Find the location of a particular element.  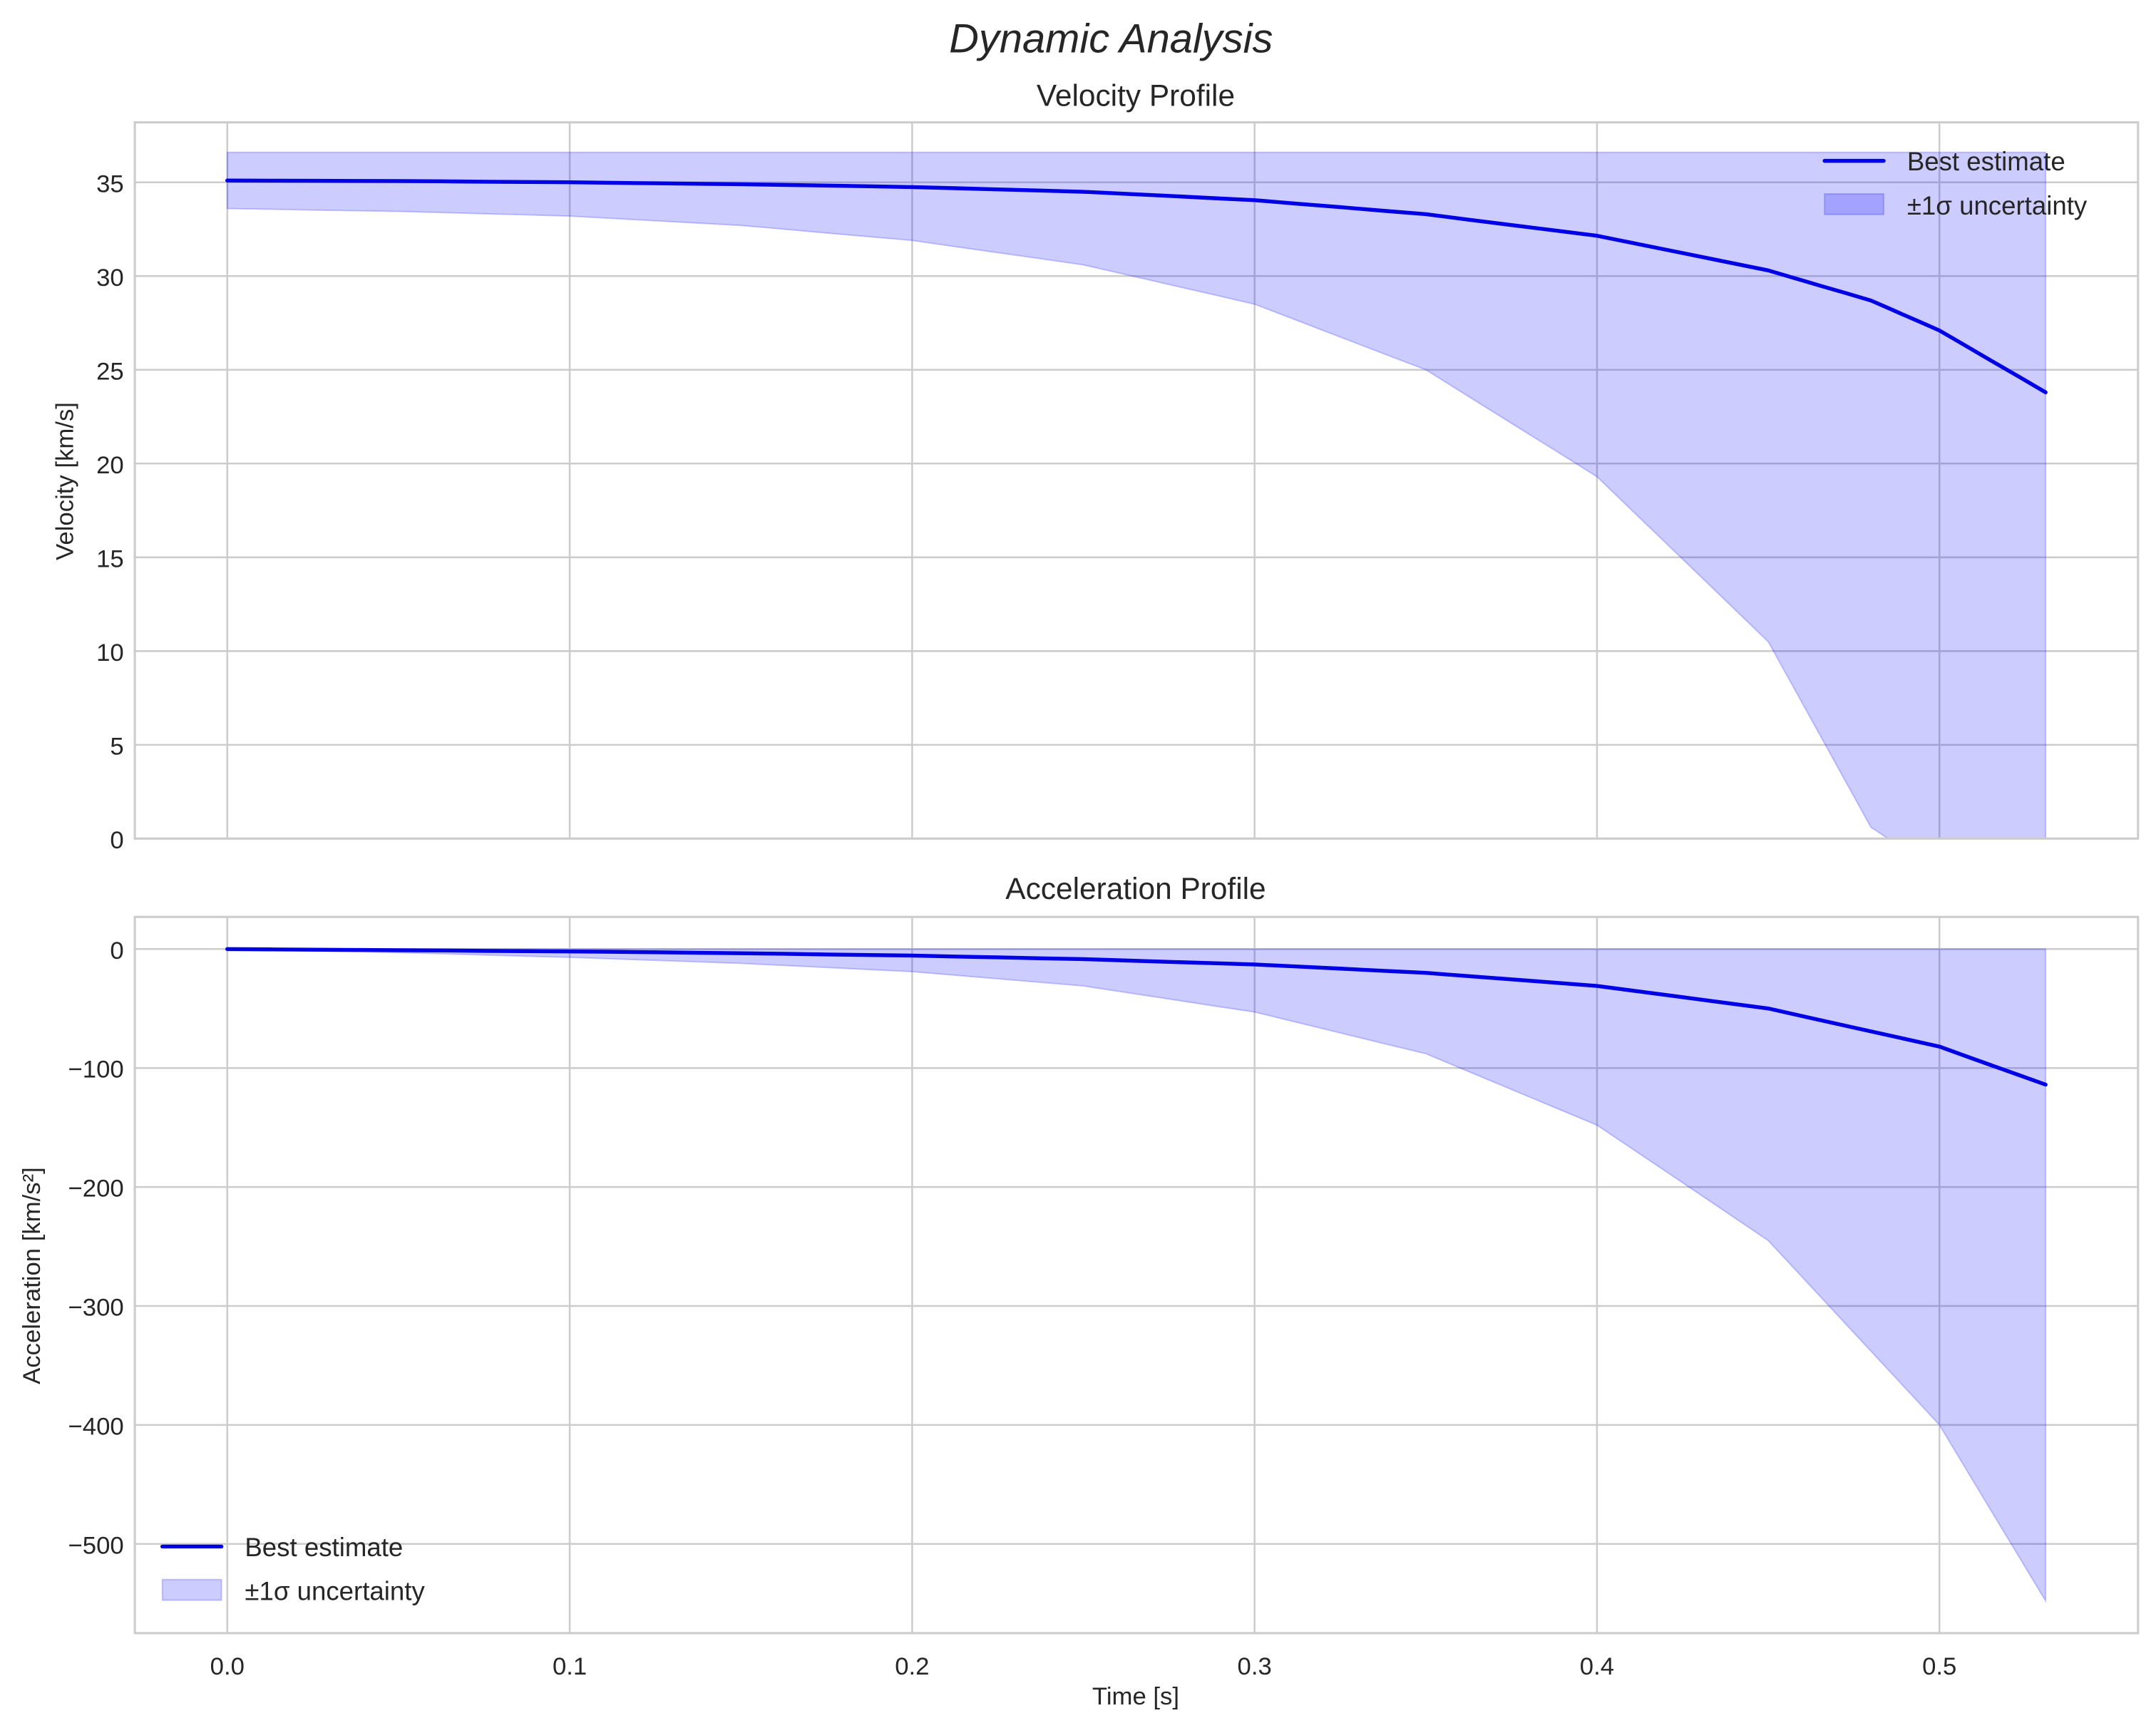

y-tick-label: 20 is located at coordinates (110, 465).